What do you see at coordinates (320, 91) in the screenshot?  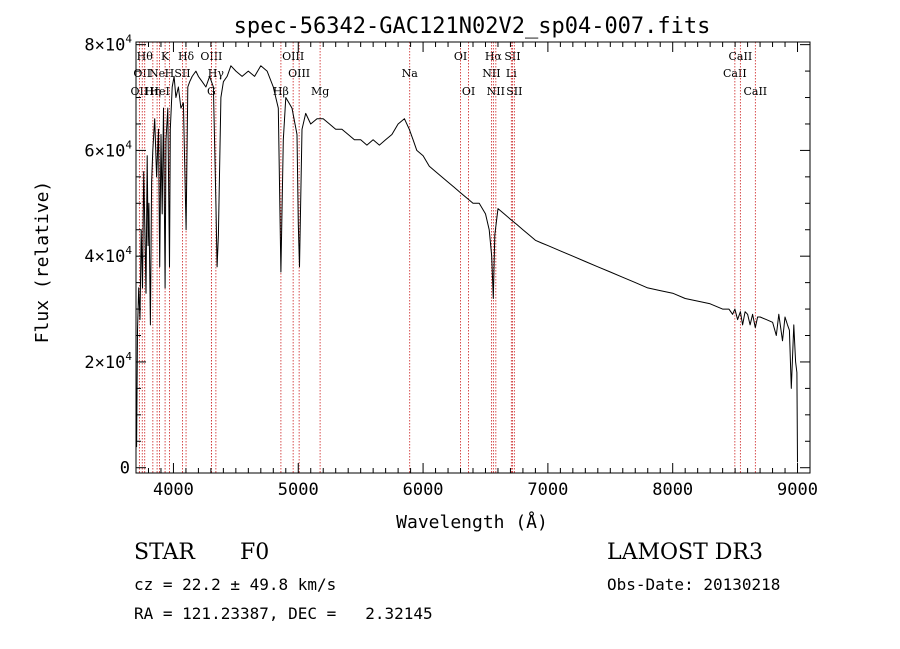 I see `line-marker-label: Mg` at bounding box center [320, 91].